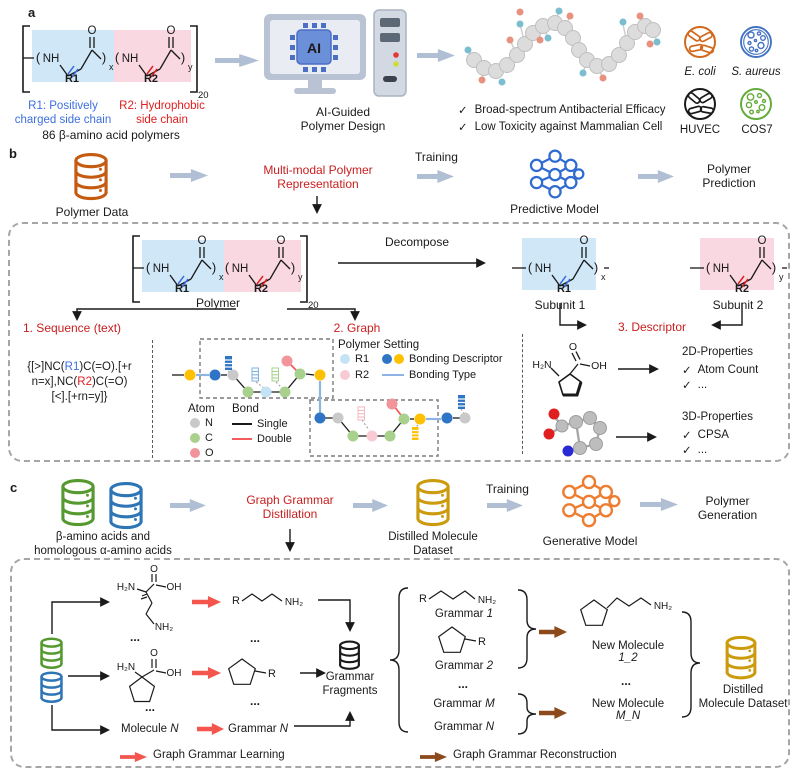 The height and width of the screenshot is (784, 799). Describe the element at coordinates (464, 704) in the screenshot. I see `grammarM-label: Grammar M` at that location.